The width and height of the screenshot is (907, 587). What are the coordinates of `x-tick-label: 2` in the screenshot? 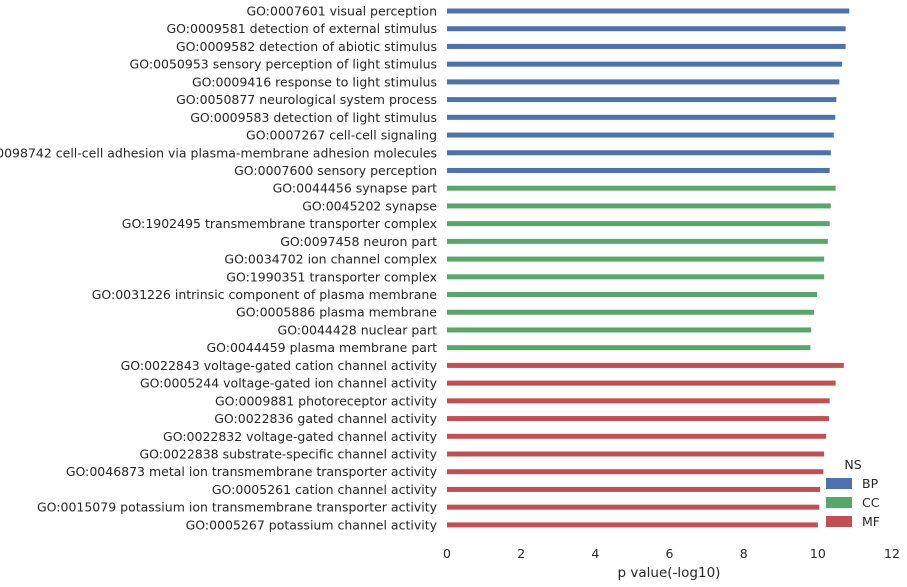 It's located at (521, 553).